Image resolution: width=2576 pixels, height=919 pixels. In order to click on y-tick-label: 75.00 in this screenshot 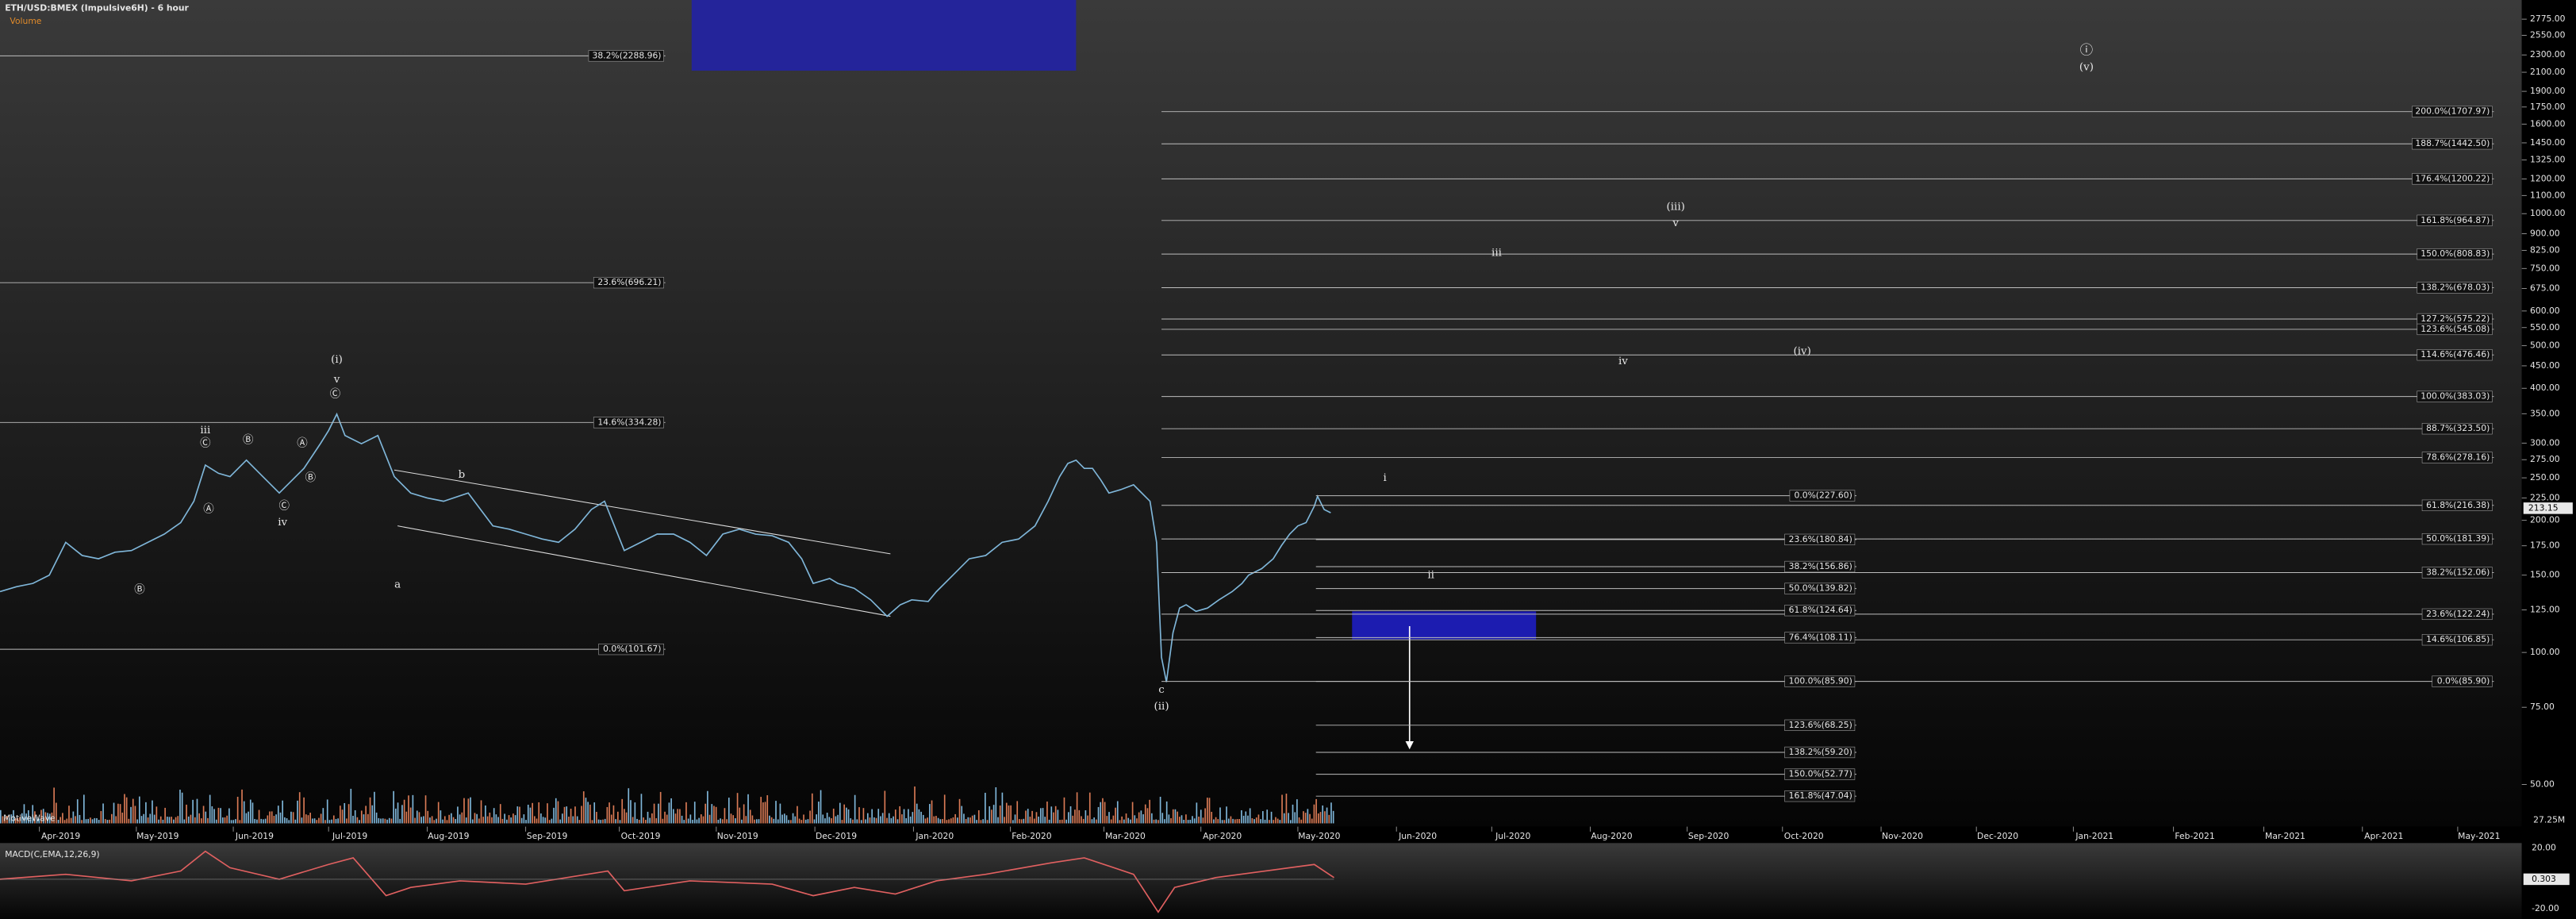, I will do `click(2542, 707)`.